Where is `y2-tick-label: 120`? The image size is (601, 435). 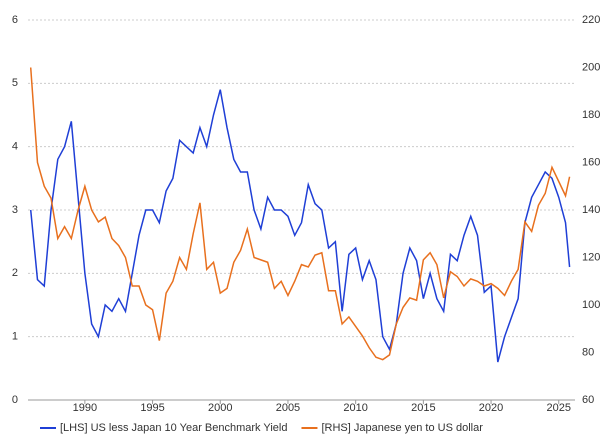
y2-tick-label: 120 is located at coordinates (591, 257).